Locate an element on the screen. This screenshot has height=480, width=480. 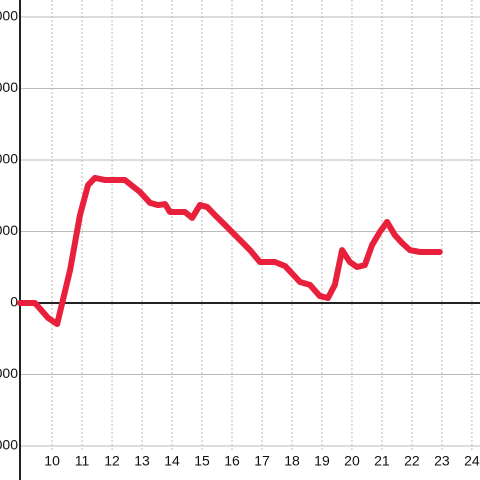
x-tick-label: 23 is located at coordinates (442, 461).